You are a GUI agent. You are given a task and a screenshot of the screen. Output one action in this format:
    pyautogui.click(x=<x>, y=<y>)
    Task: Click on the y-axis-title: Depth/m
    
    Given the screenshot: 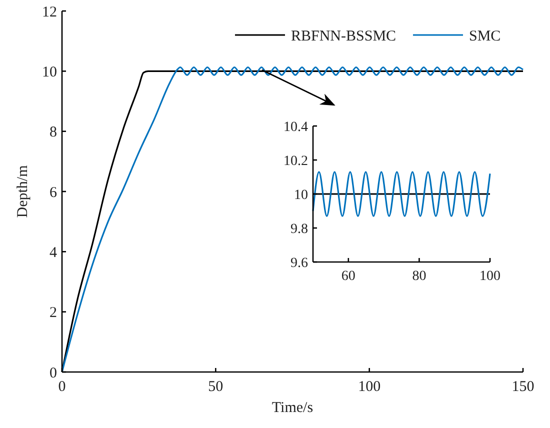 What is the action you would take?
    pyautogui.click(x=23, y=191)
    